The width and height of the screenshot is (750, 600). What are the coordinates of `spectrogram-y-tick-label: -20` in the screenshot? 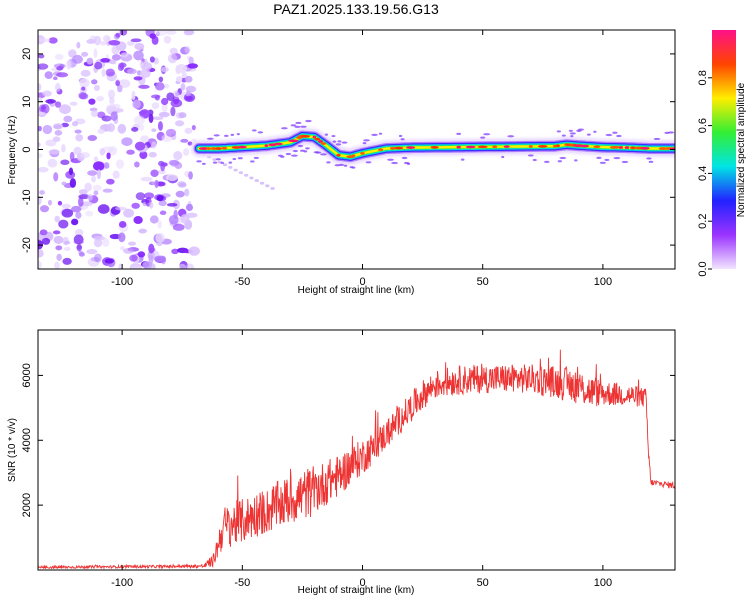 It's located at (27, 245).